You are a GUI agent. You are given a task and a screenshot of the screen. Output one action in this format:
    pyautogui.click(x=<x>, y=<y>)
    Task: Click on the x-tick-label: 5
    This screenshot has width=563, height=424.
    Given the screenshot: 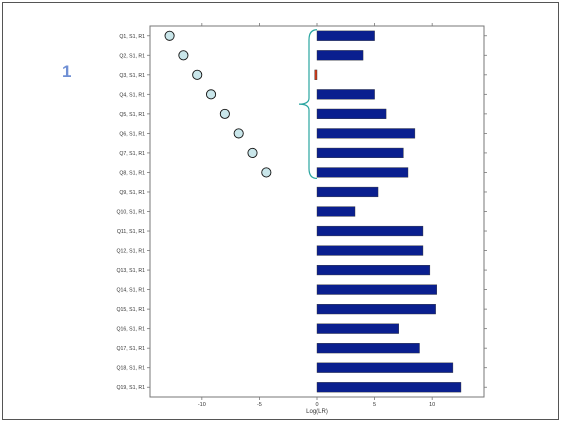 What is the action you would take?
    pyautogui.click(x=374, y=405)
    